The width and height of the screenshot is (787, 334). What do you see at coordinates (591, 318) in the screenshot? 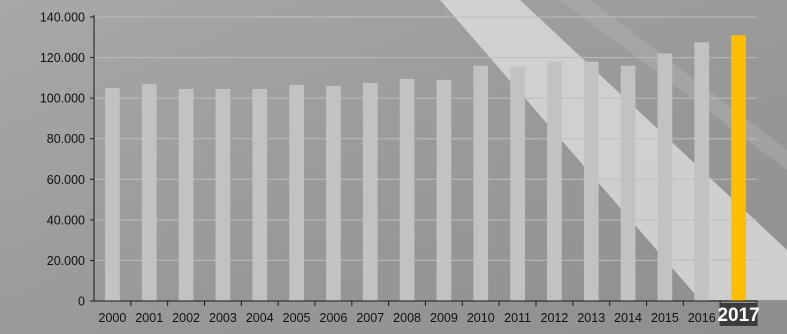
I see `x-tick-label: 2013` at bounding box center [591, 318].